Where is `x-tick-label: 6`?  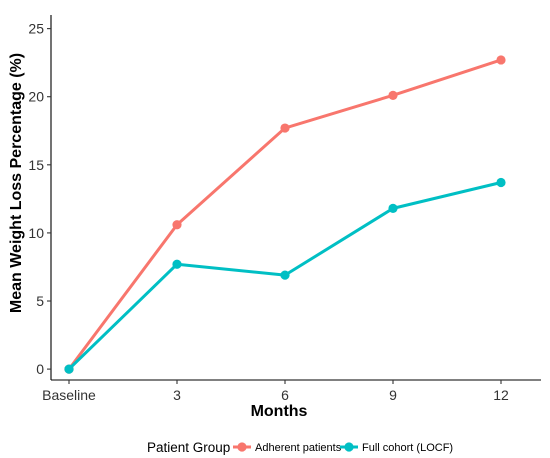
x-tick-label: 6 is located at coordinates (285, 395).